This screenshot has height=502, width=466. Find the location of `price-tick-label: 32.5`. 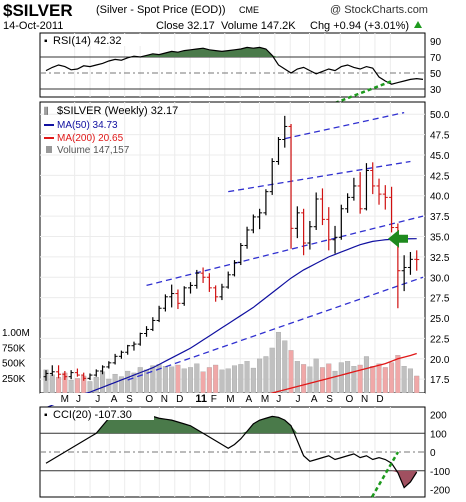

price-tick-label: 32.5 is located at coordinates (440, 258).